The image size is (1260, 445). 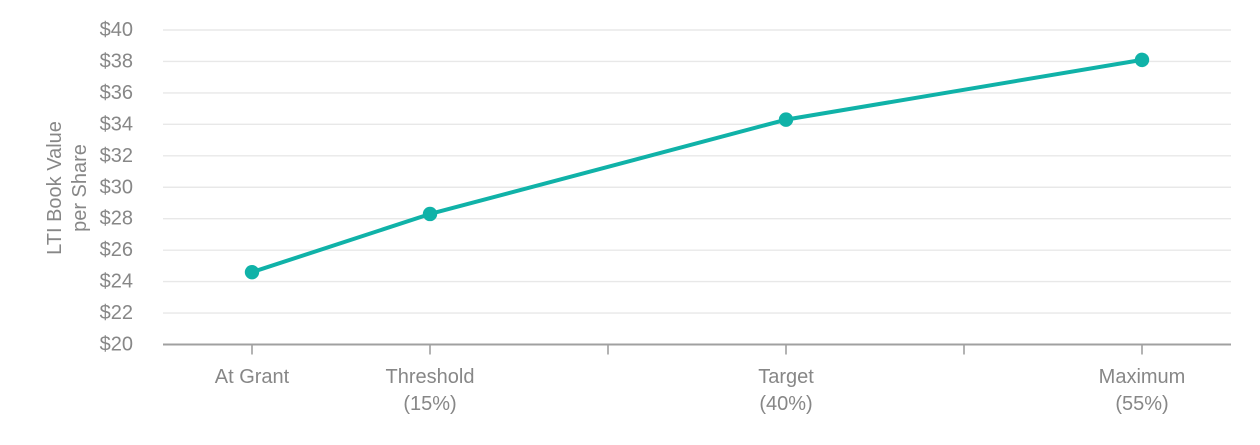 I want to click on y-tick-label: $32, so click(x=116, y=156).